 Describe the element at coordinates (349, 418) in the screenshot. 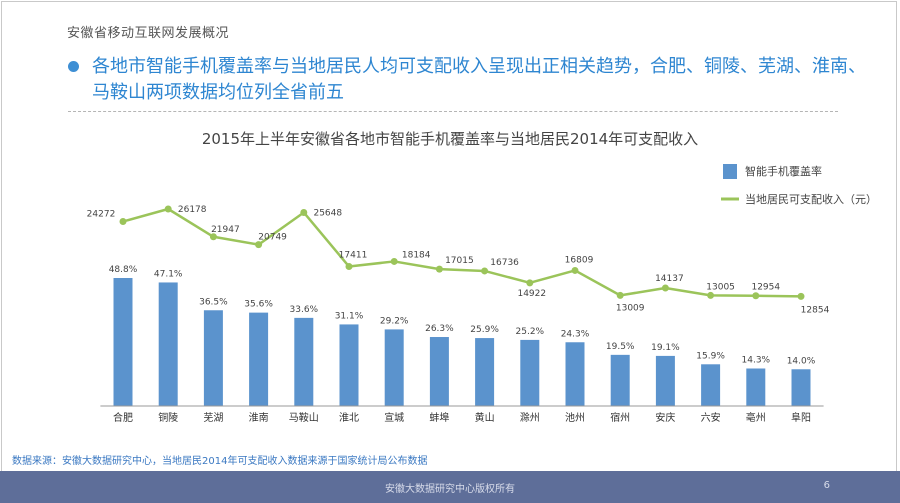

I see `x-tick-label: 淮北` at that location.